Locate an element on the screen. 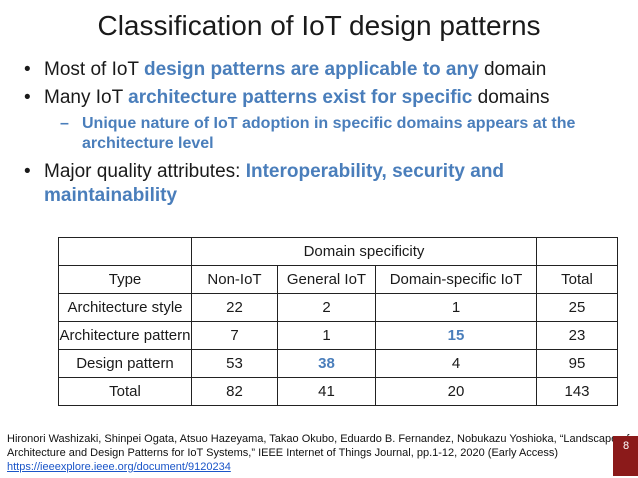 Image resolution: width=638 pixels, height=478 pixels. cell: 95 is located at coordinates (577, 363).